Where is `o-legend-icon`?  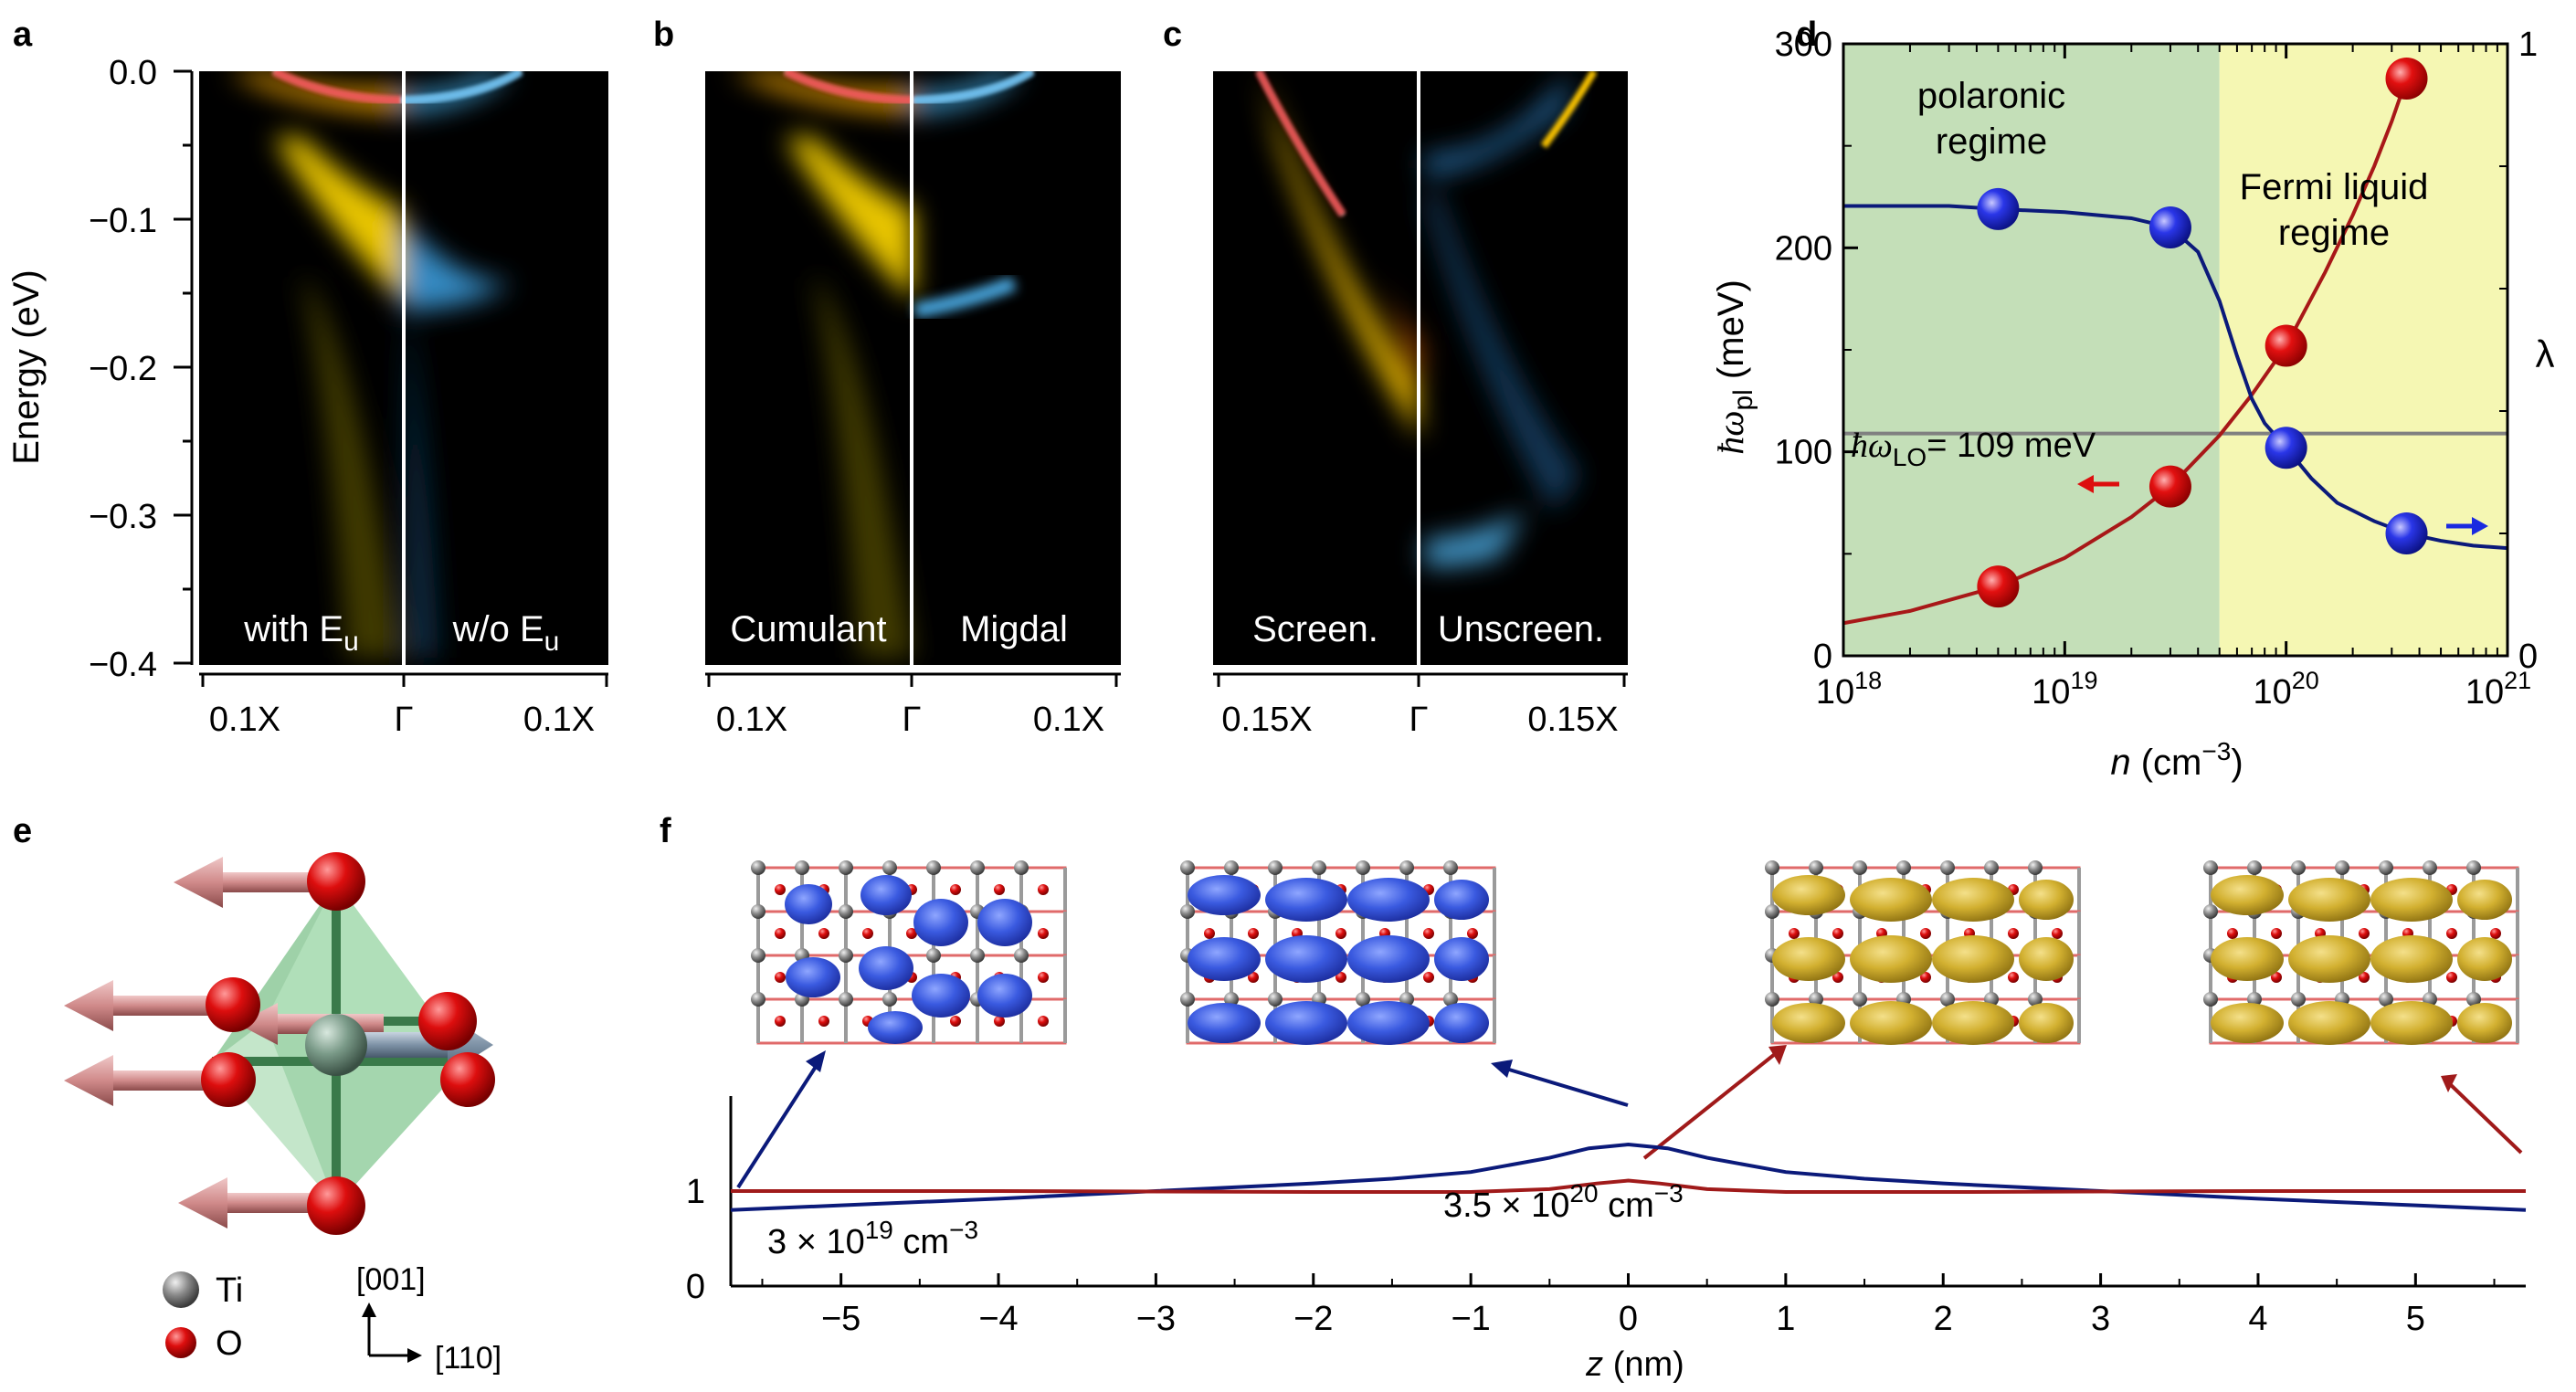 o-legend-icon is located at coordinates (180, 1342).